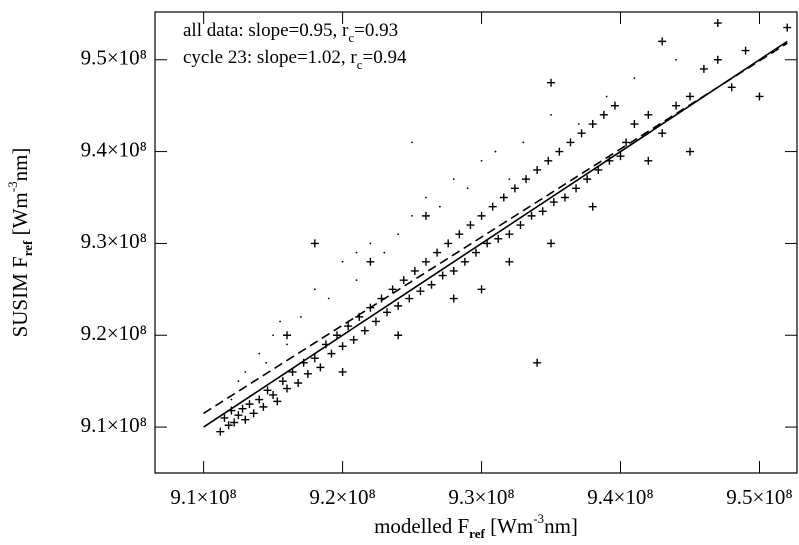  Describe the element at coordinates (114, 149) in the screenshot. I see `y-tick-label: 9.4×10⁸` at that location.